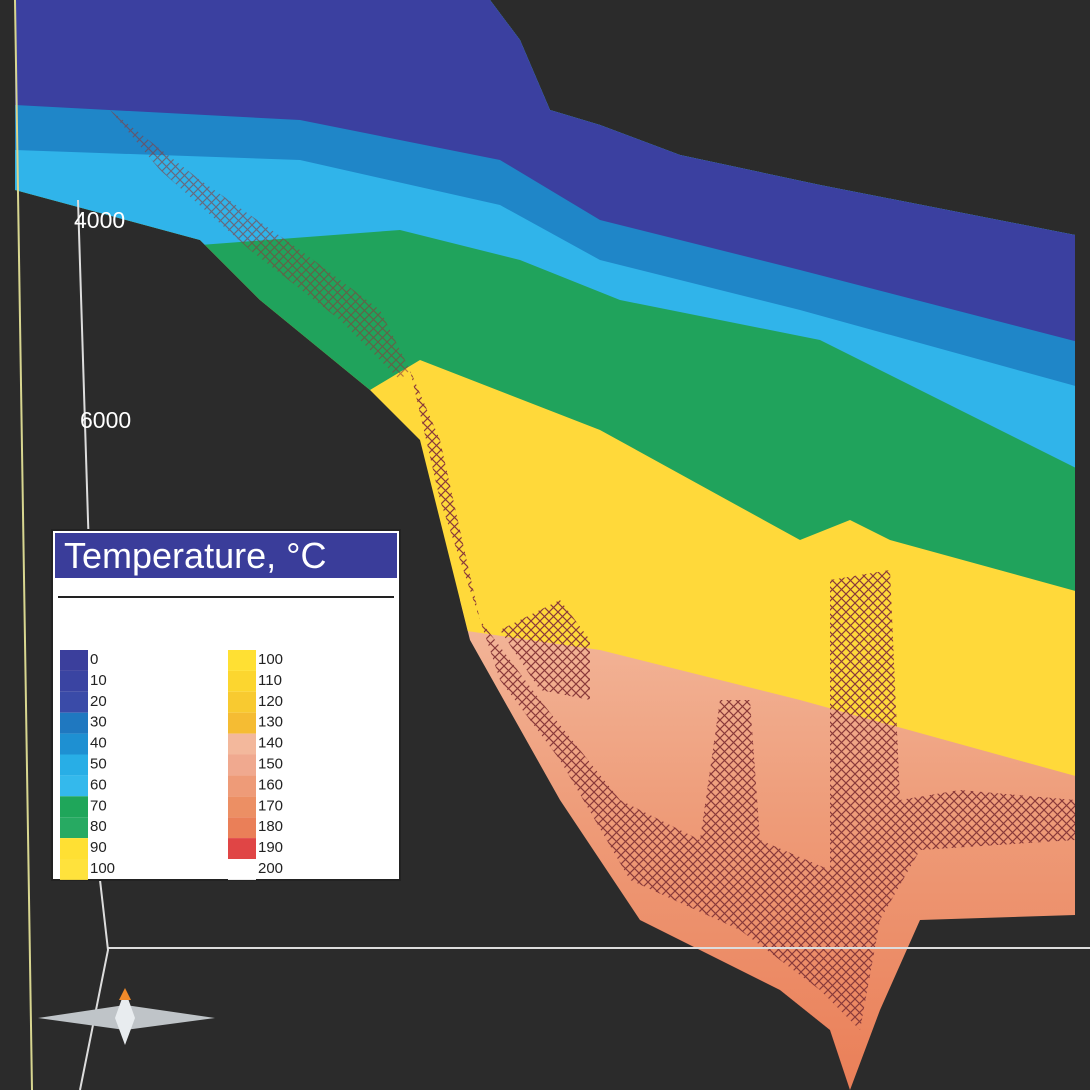 The image size is (1090, 1090). I want to click on legend-label: 20, so click(98, 701).